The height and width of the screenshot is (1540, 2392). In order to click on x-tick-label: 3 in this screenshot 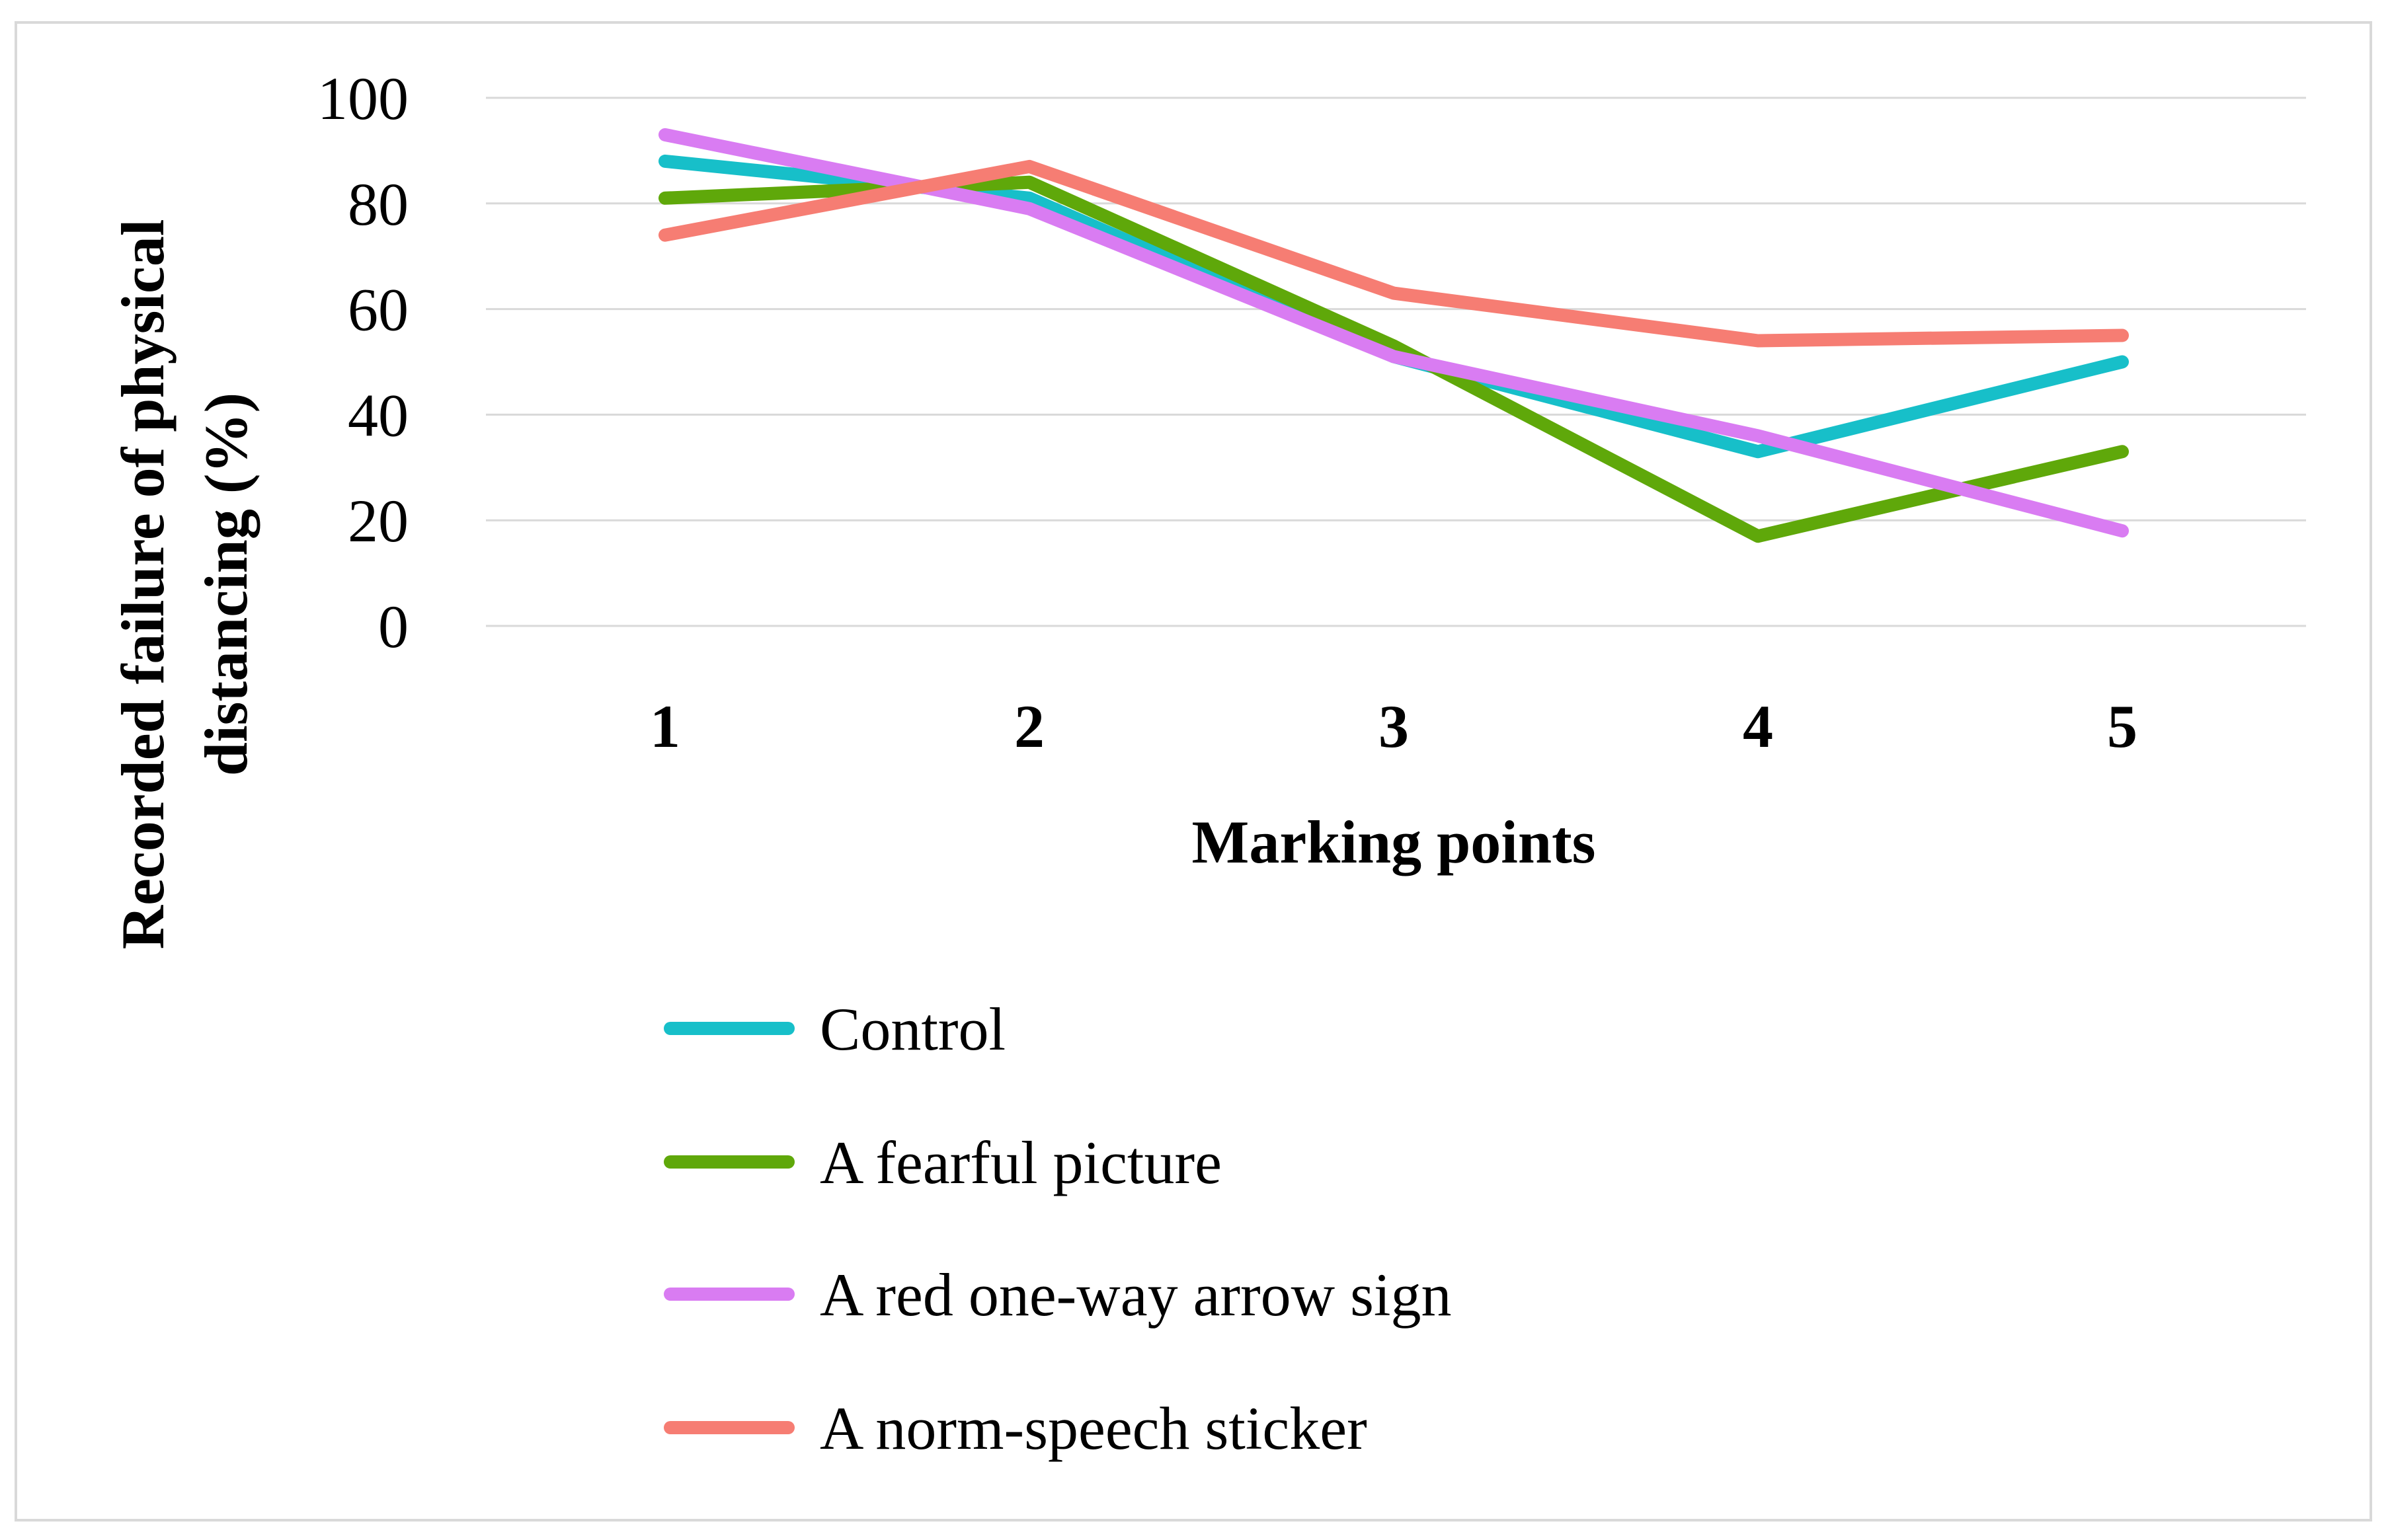, I will do `click(1393, 726)`.